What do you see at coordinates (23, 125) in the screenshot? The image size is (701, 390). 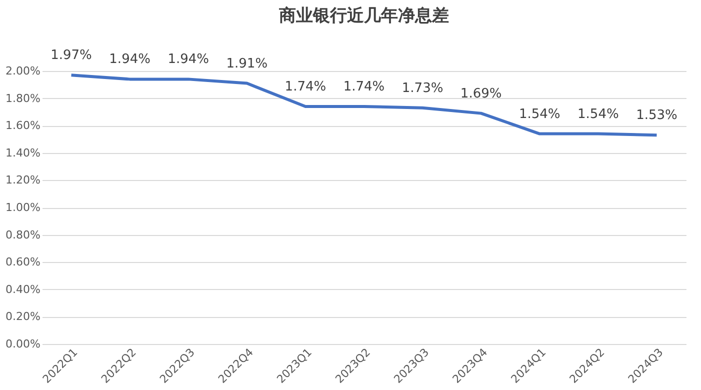 I see `y-tick-label: 1.60%` at bounding box center [23, 125].